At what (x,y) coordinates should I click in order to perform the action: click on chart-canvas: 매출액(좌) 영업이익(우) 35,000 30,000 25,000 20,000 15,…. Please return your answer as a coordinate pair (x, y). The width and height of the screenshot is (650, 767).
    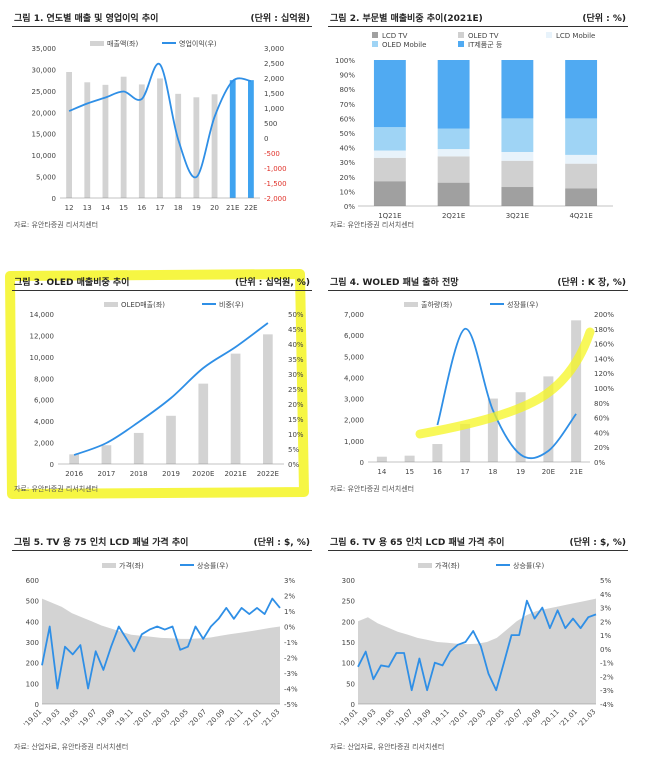
    Looking at the image, I should click on (159, 125).